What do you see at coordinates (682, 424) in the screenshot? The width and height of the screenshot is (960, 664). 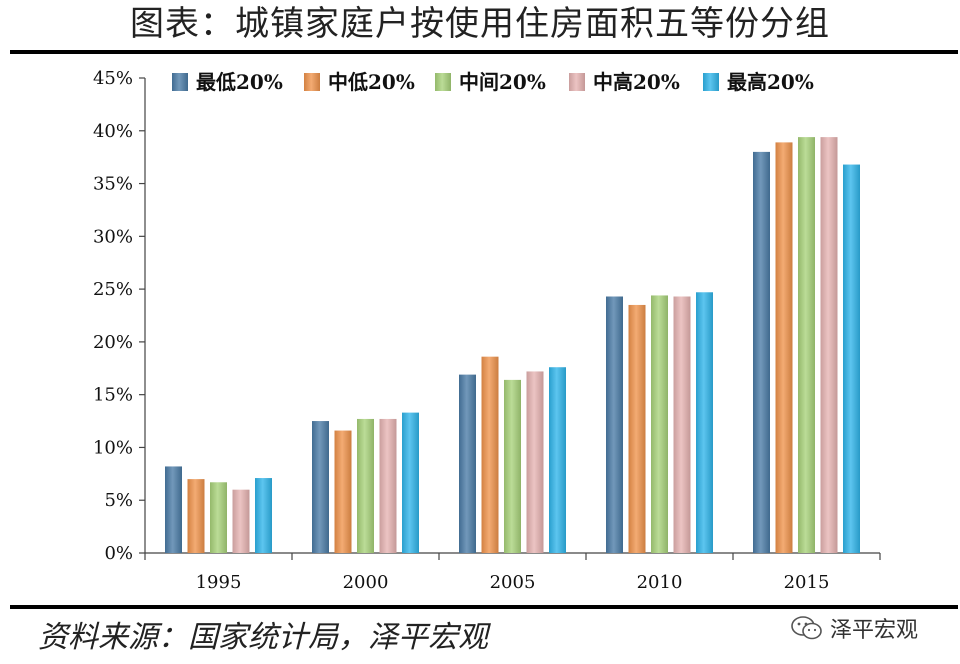 I see `bar-2010-s3` at bounding box center [682, 424].